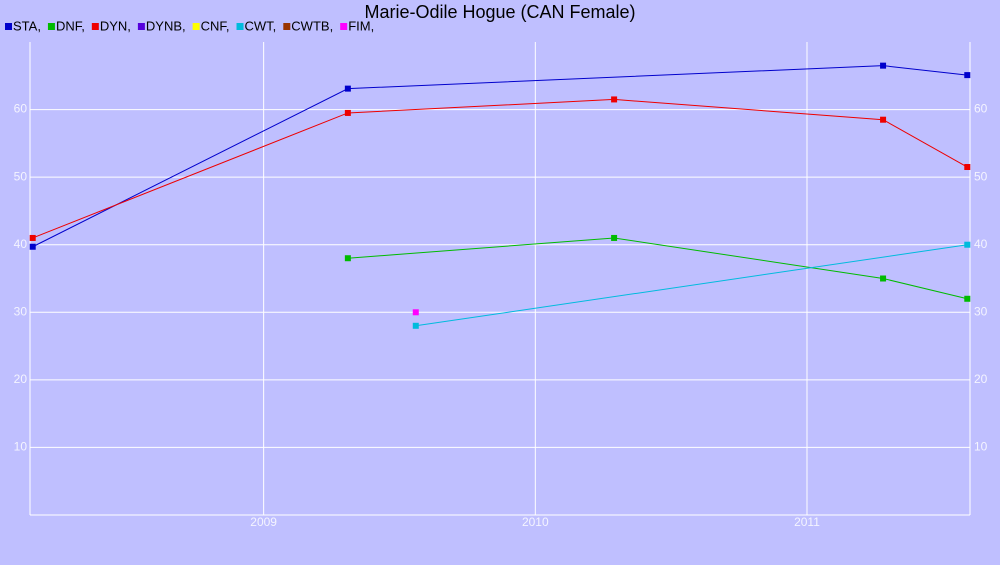  Describe the element at coordinates (166, 25) in the screenshot. I see `legend-label: DYNB,` at that location.